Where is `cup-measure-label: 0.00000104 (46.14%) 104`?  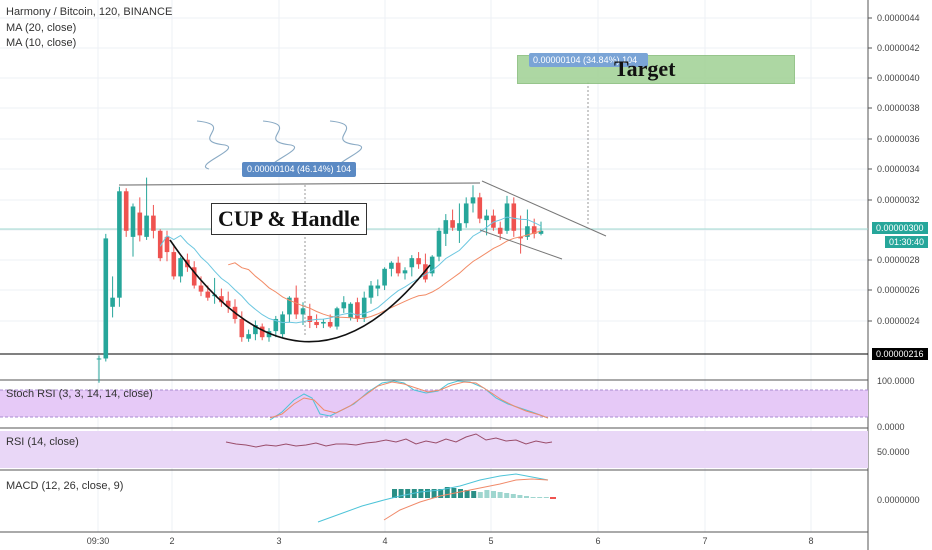
cup-measure-label: 0.00000104 (46.14%) 104 is located at coordinates (299, 169).